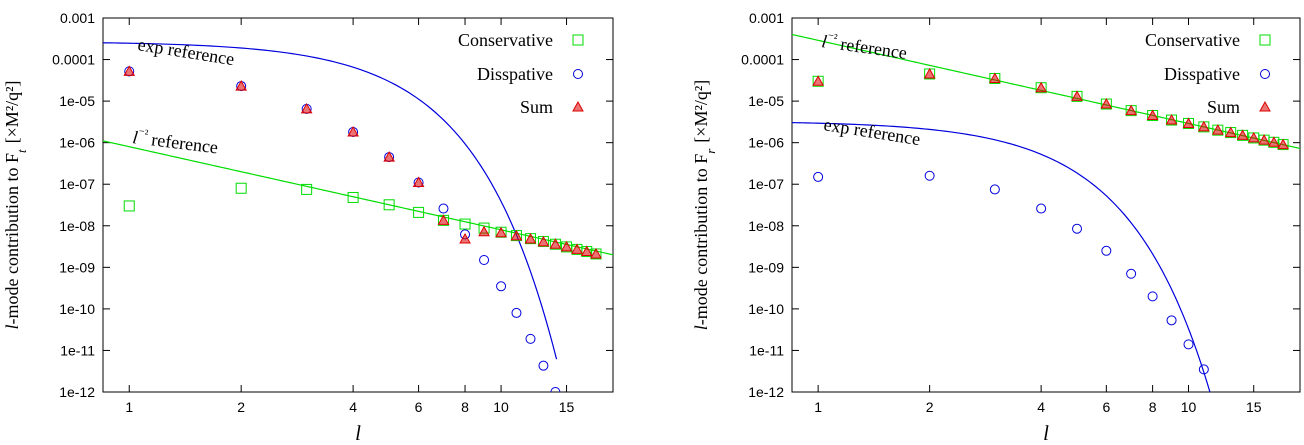 The image size is (1304, 445). Describe the element at coordinates (1046, 433) in the screenshot. I see `x-axis-label: l` at that location.